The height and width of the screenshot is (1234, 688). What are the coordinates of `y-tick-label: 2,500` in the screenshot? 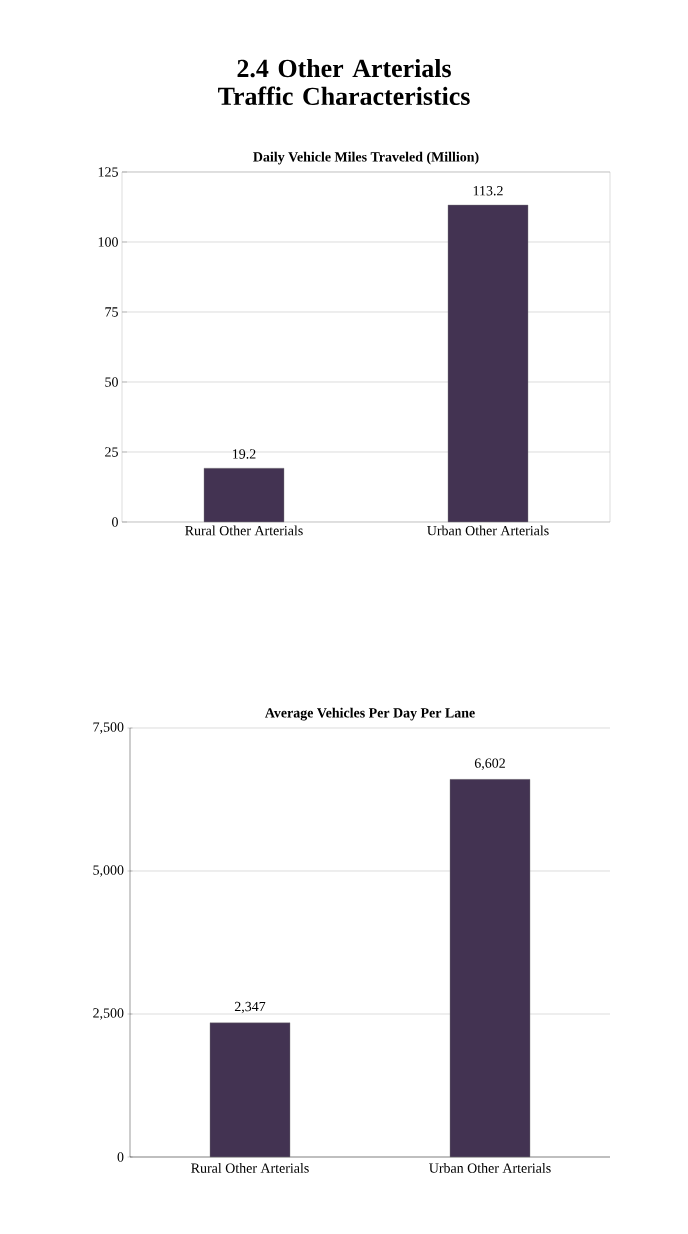 It's located at (108, 1014).